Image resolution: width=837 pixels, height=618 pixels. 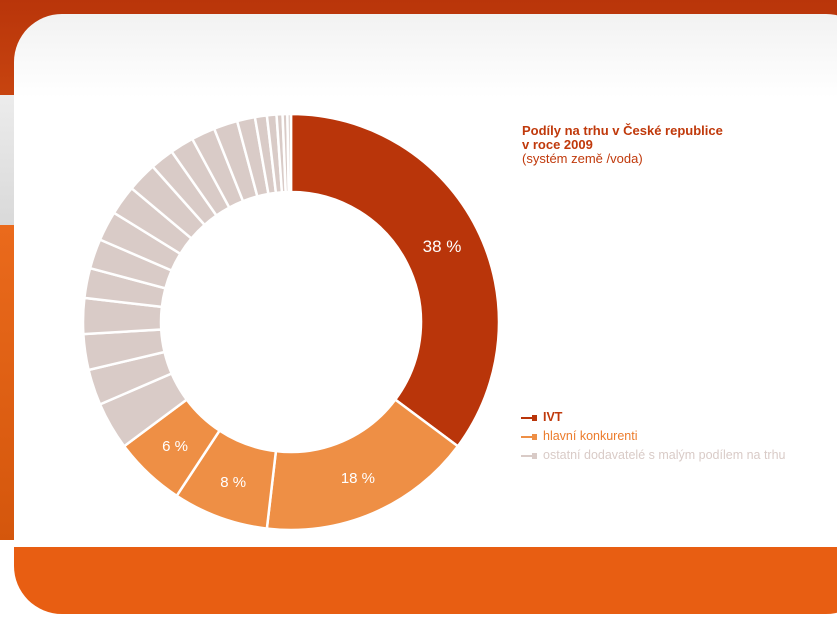 What do you see at coordinates (557, 144) in the screenshot?
I see `chart-title-year: v roce 2009` at bounding box center [557, 144].